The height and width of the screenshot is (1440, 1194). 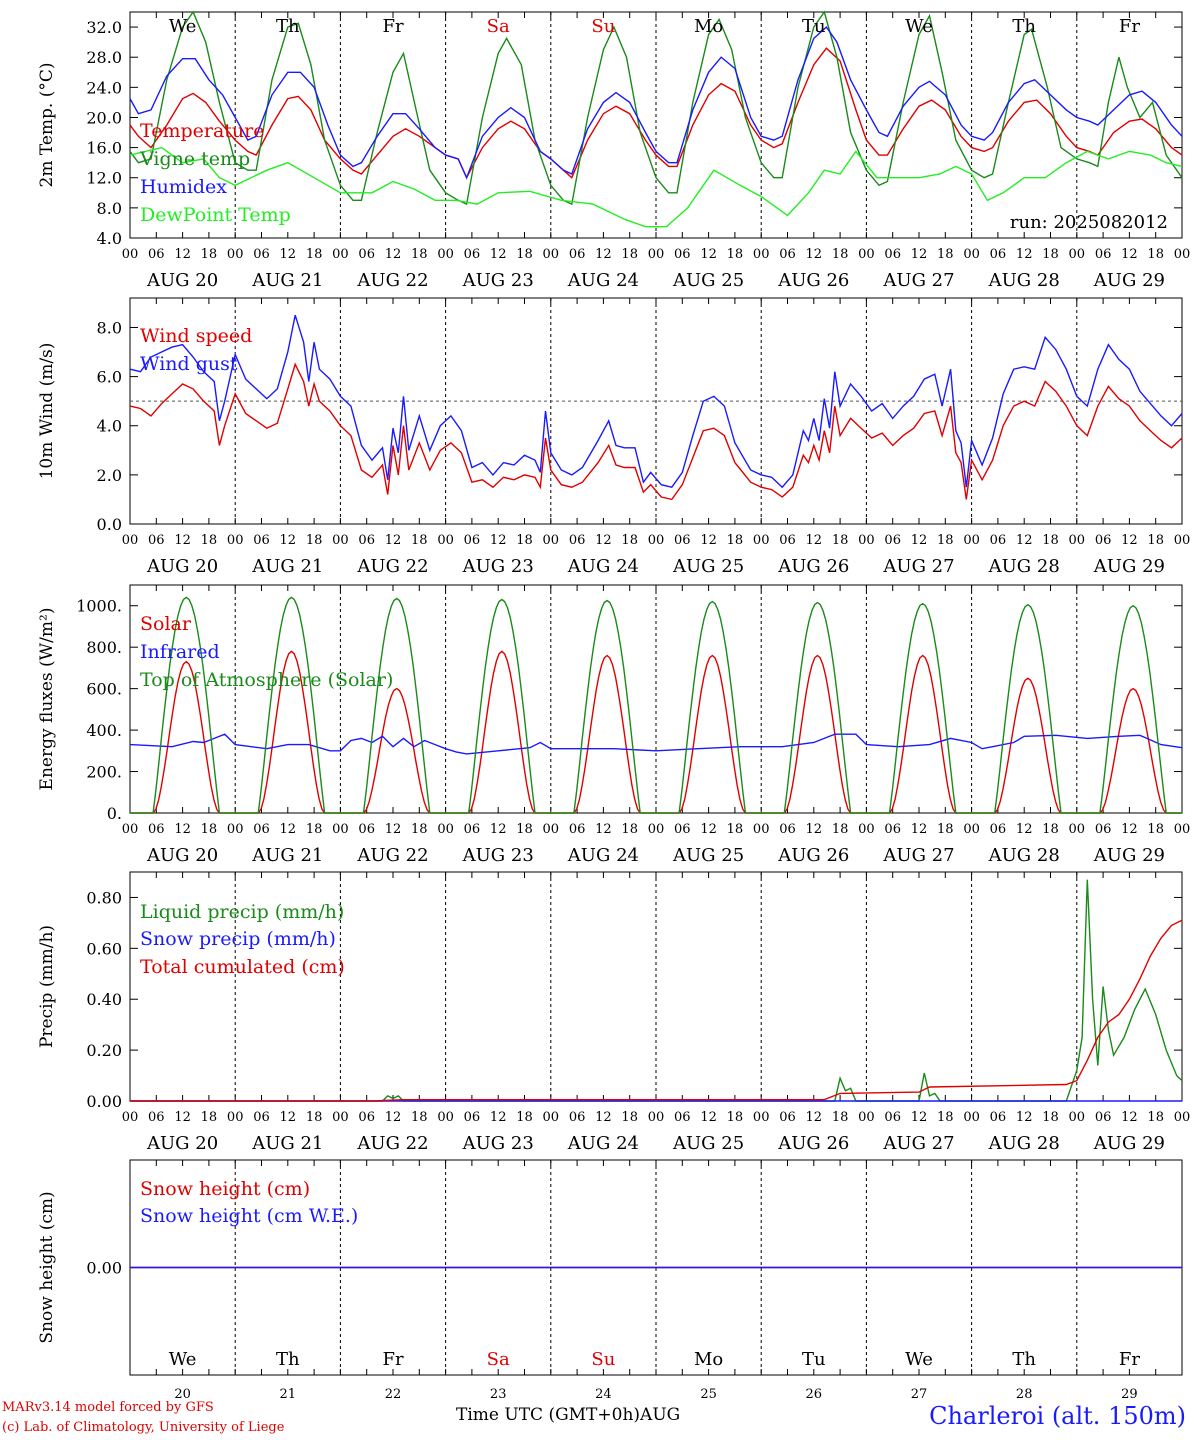 I want to click on model-credit: MARv3.14 model forced by GFS, so click(x=108, y=1407).